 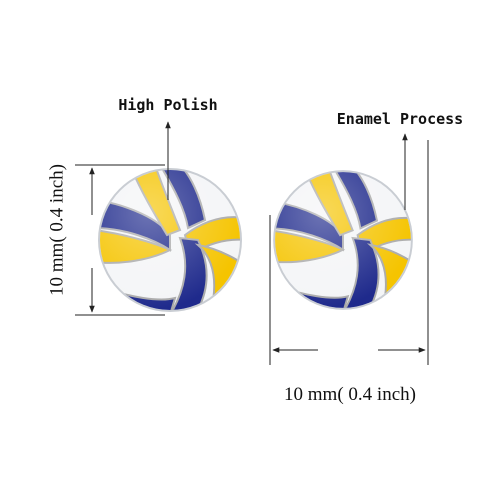 What do you see at coordinates (343, 240) in the screenshot?
I see `earring-right` at bounding box center [343, 240].